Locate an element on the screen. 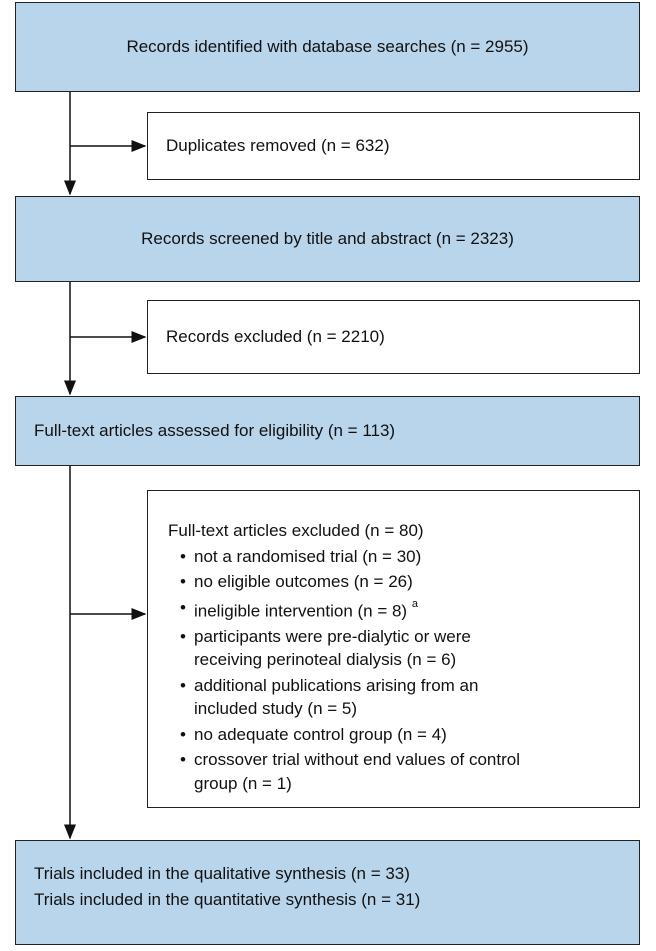  box-text: Records excluded (n = 2210) is located at coordinates (275, 336).